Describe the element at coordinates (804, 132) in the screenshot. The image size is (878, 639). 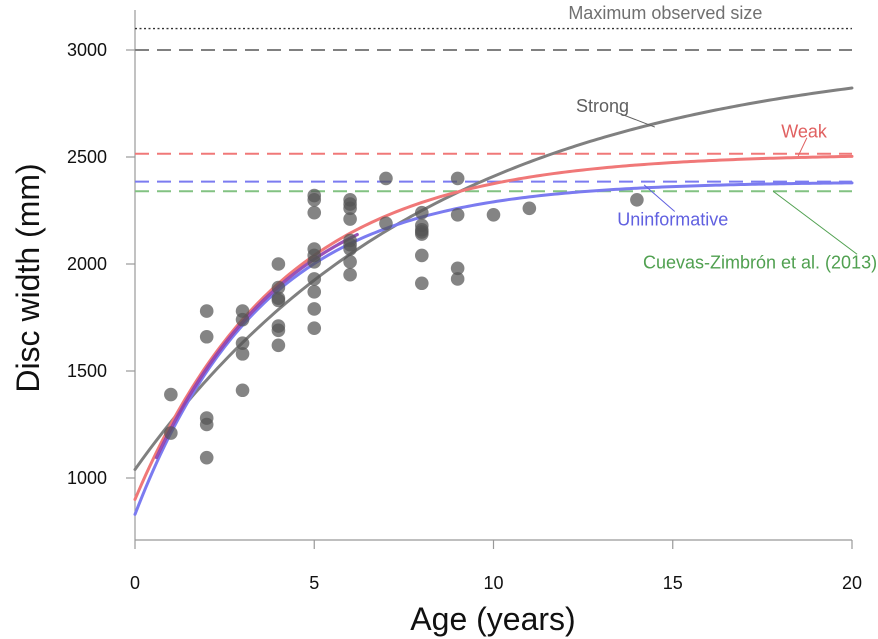
I see `annotation-2: Weak` at that location.